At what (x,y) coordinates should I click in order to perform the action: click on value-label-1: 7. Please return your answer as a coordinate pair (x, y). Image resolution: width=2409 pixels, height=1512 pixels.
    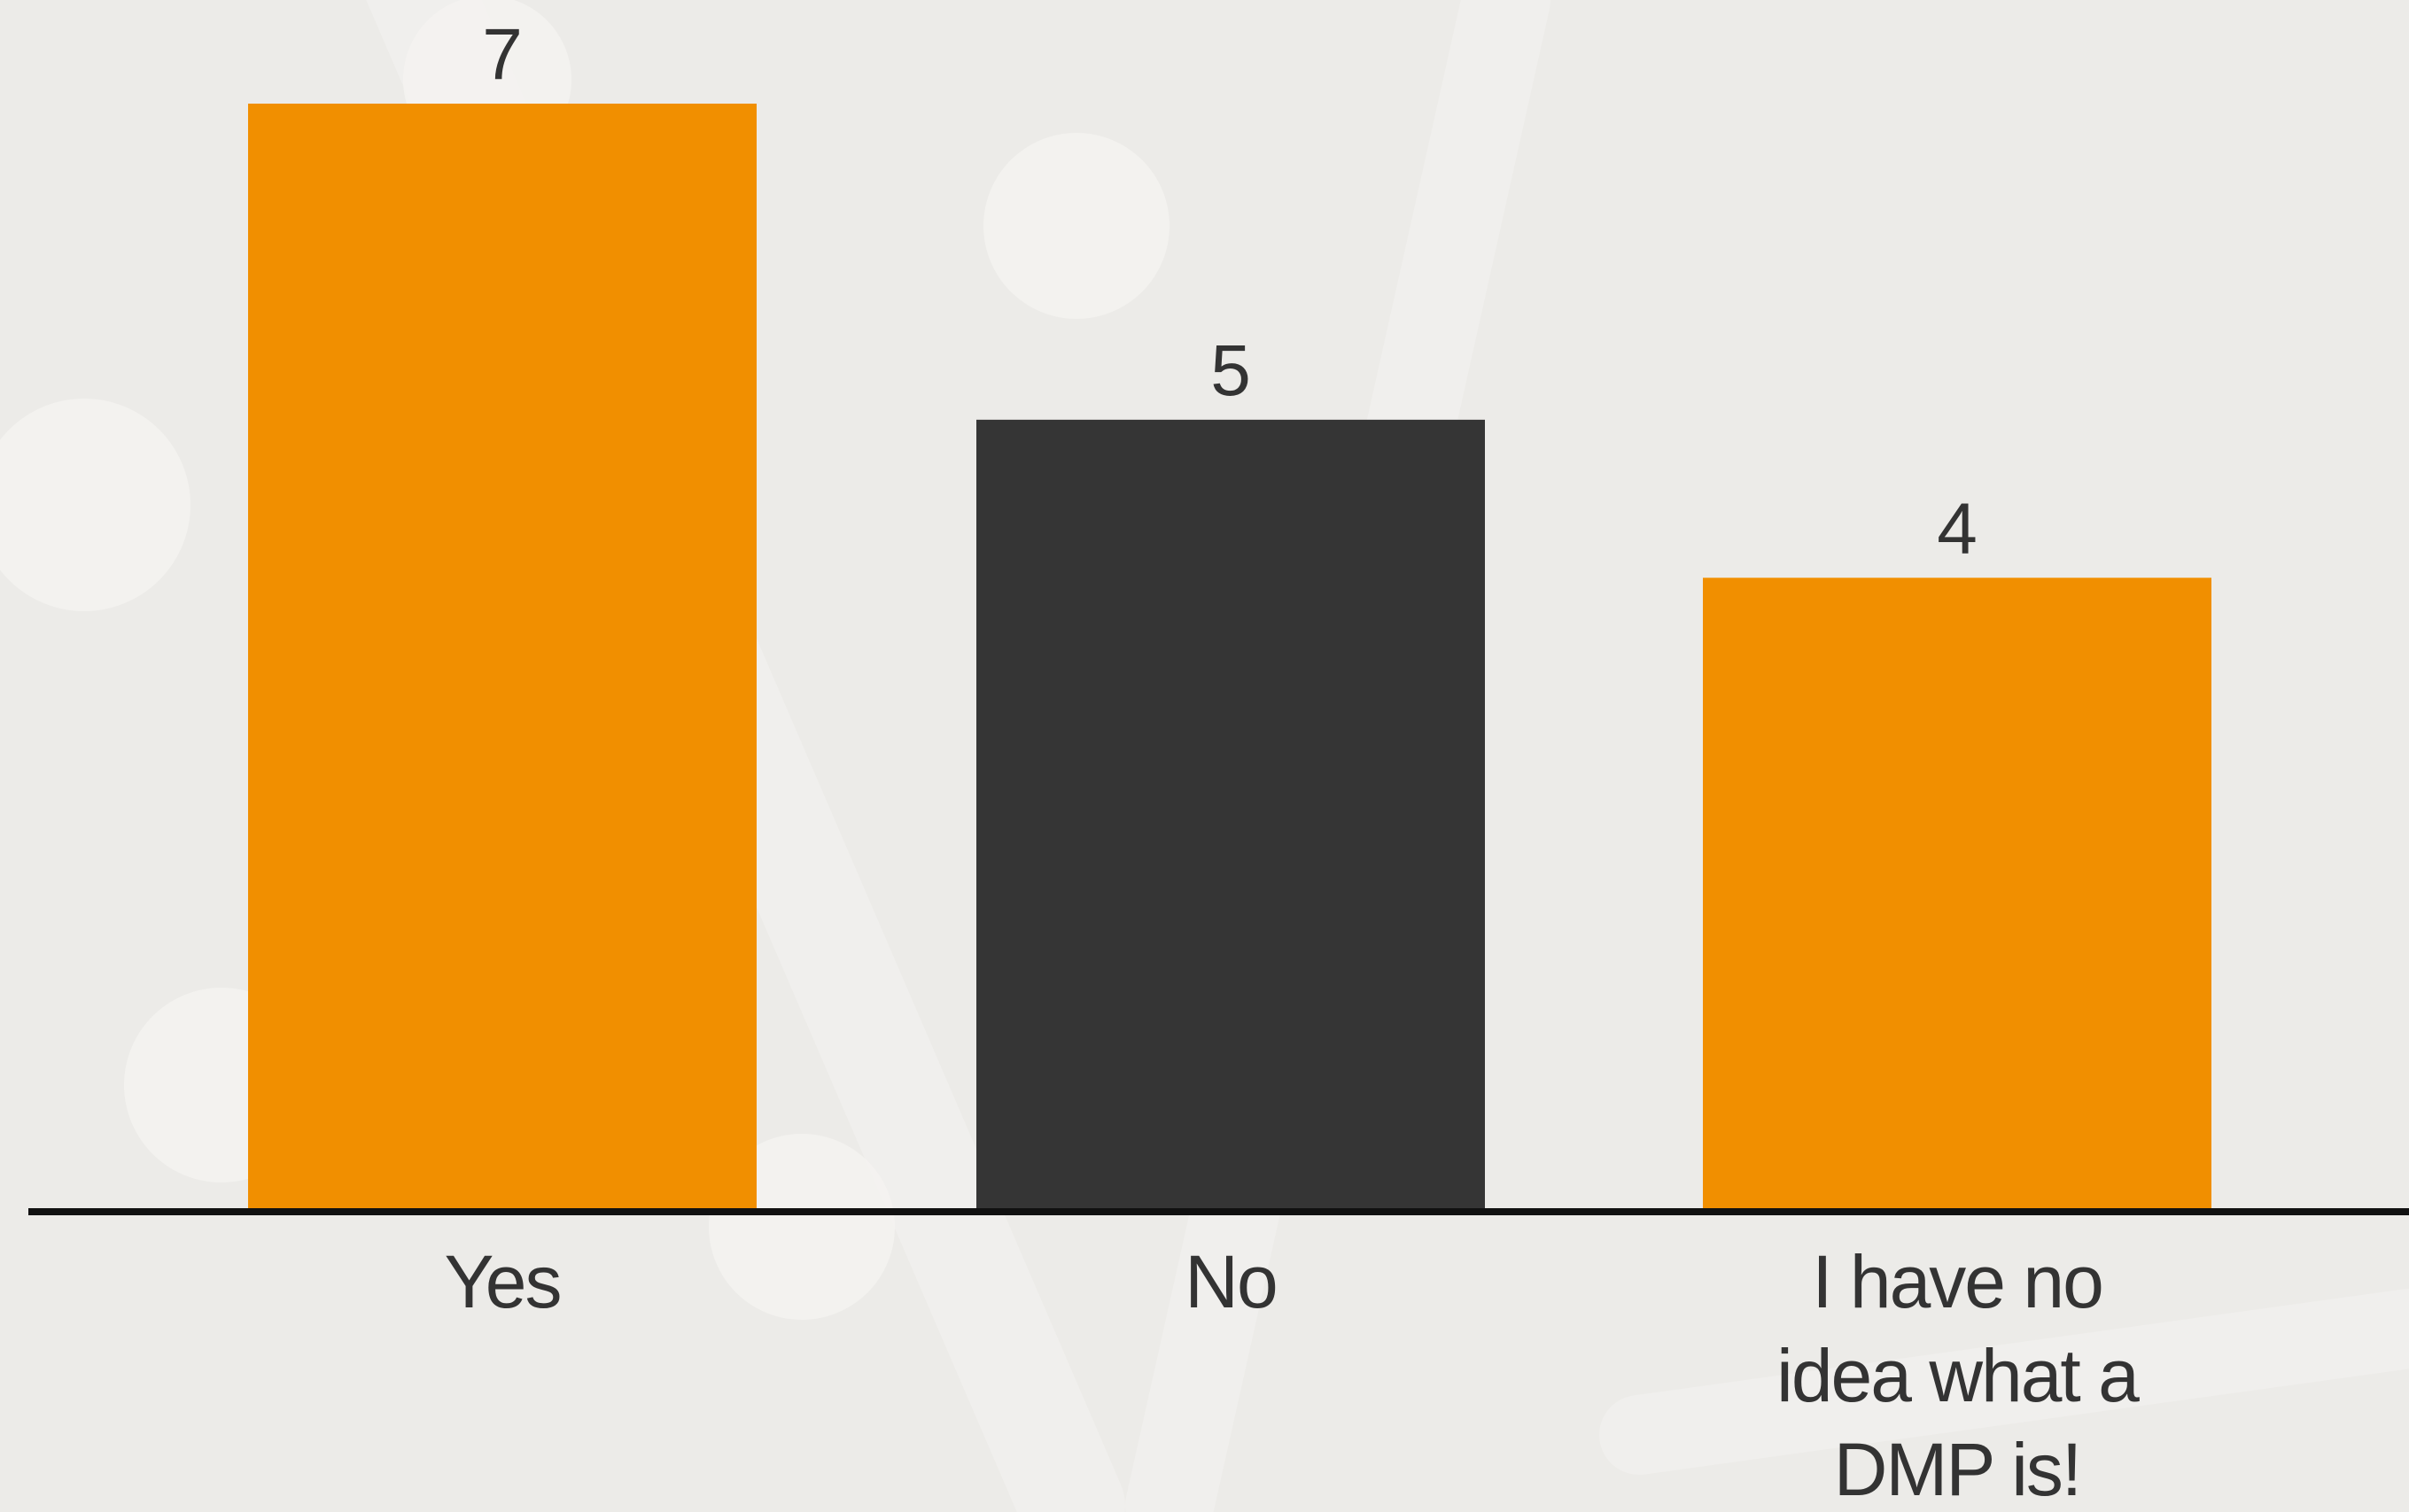
    Looking at the image, I should click on (502, 54).